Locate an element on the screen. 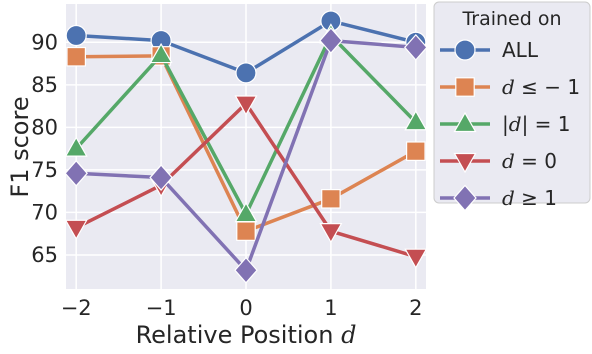  legend-label-all: ALL is located at coordinates (520, 50).